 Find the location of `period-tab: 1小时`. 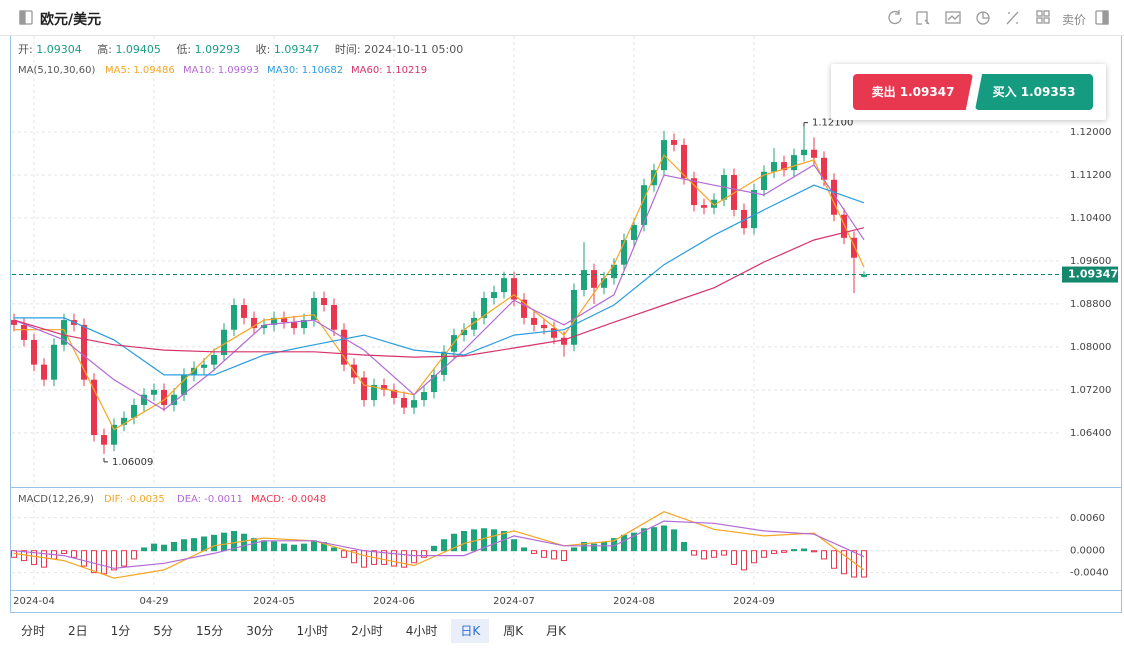

period-tab: 1小时 is located at coordinates (312, 631).